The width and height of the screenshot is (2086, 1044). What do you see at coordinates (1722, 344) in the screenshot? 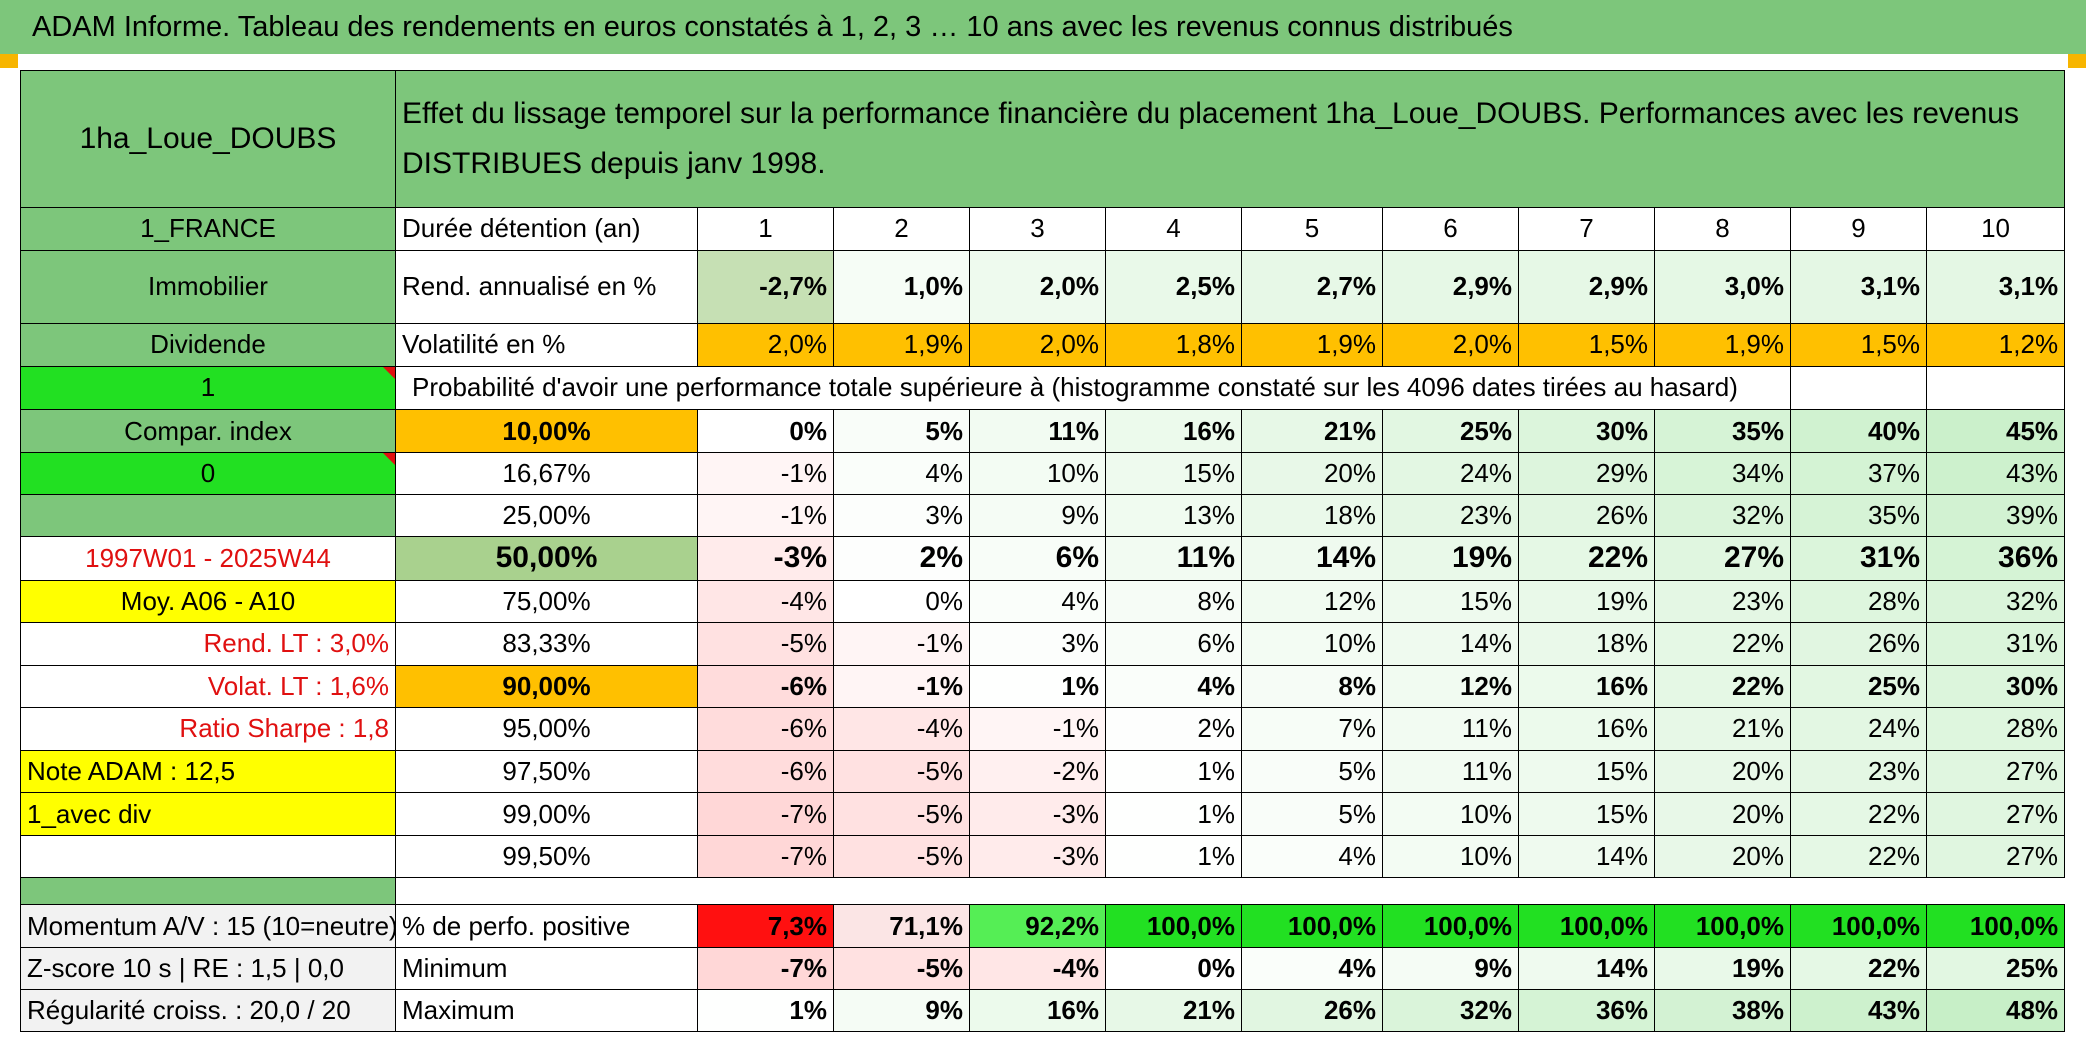
I see `volat-value: 1,9%` at bounding box center [1722, 344].